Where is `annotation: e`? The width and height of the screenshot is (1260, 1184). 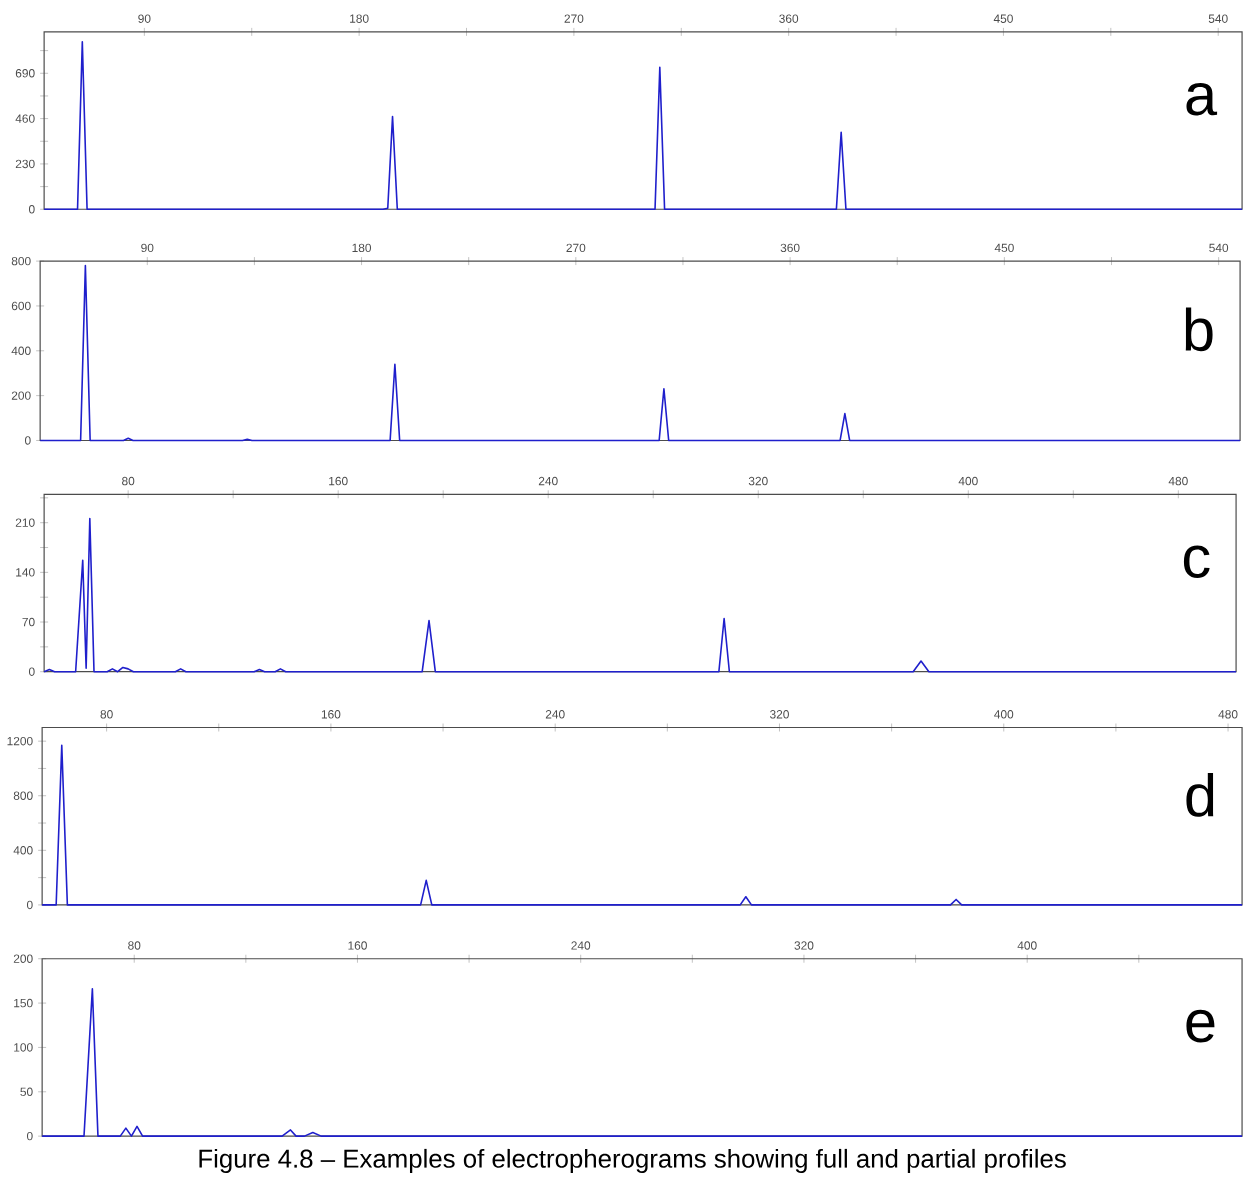
annotation: e is located at coordinates (1200, 1026).